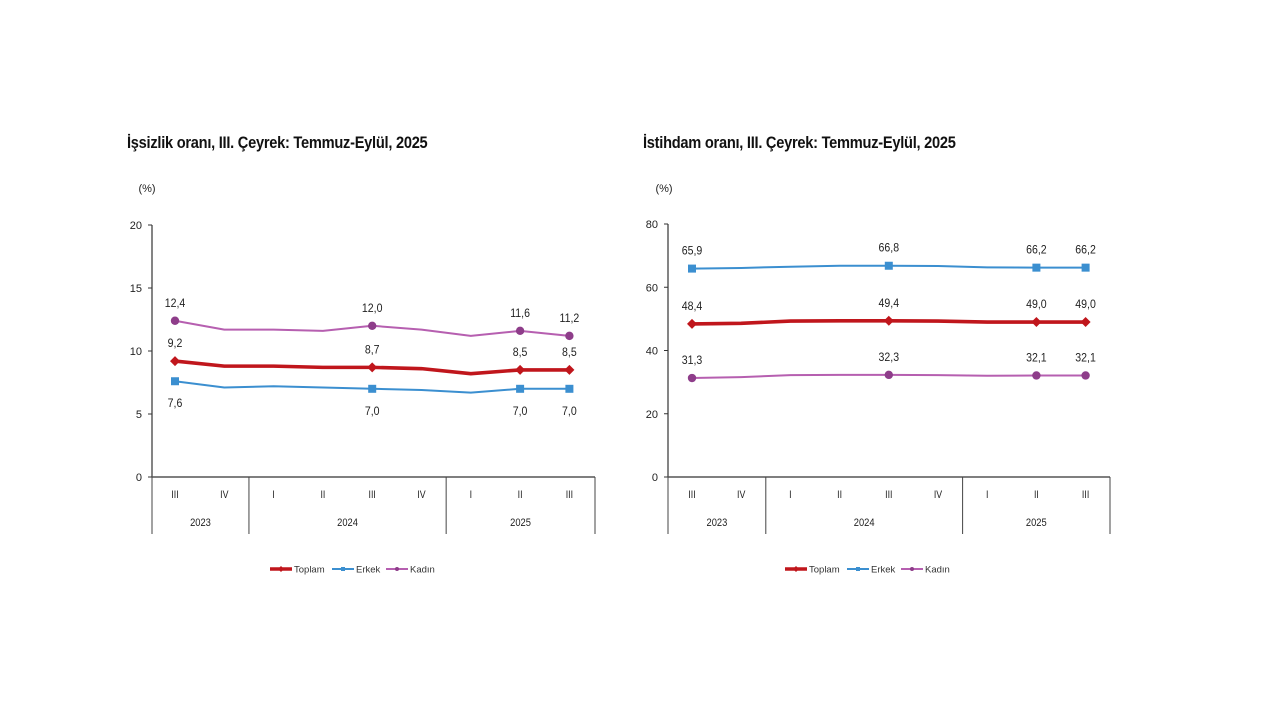  Describe the element at coordinates (889, 357) in the screenshot. I see `data-label: 32,3` at that location.